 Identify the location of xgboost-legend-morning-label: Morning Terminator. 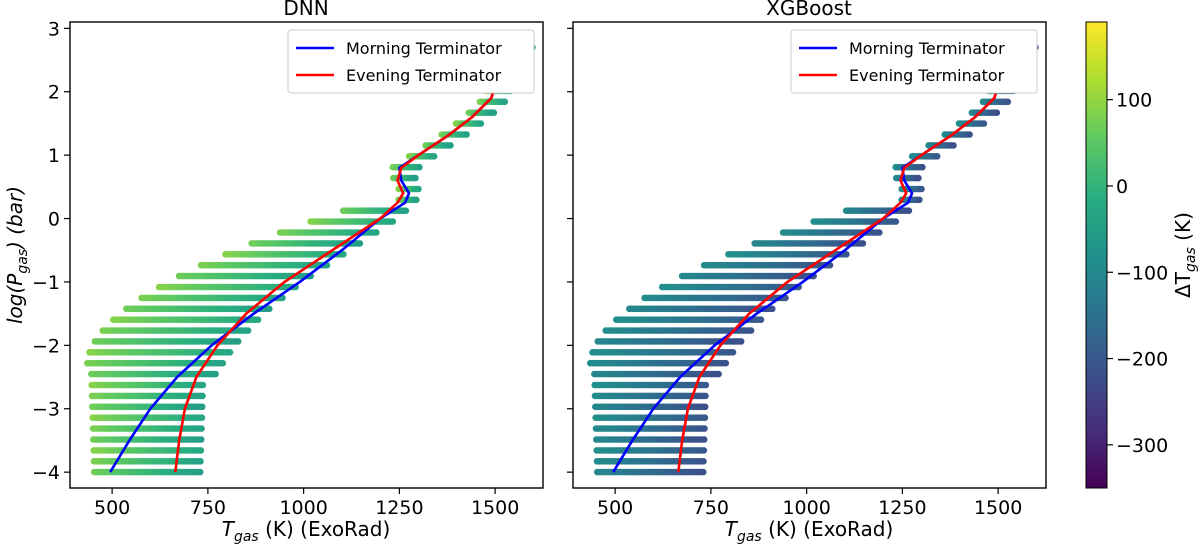
(927, 48).